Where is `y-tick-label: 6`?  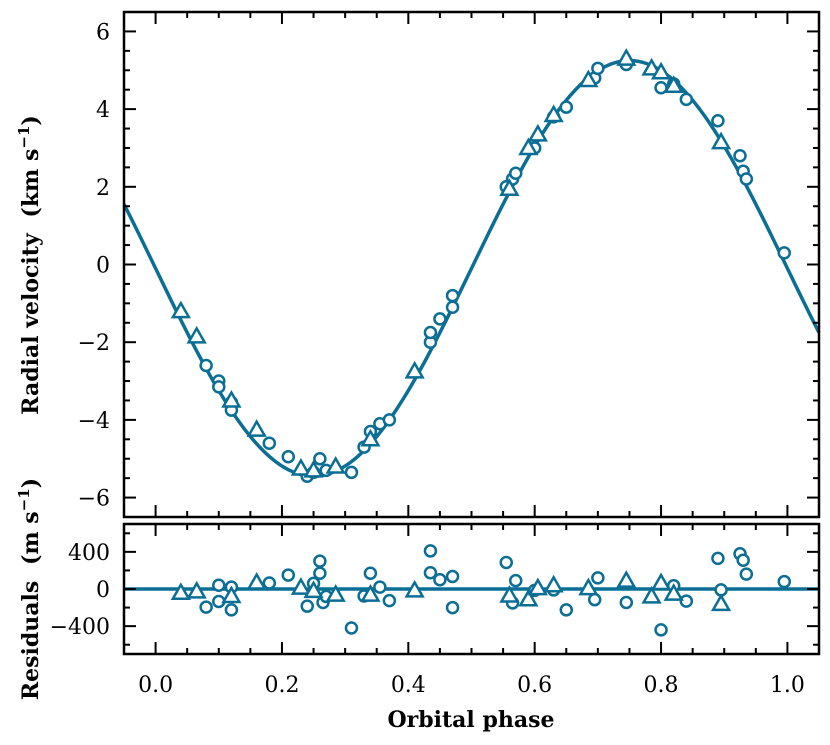 y-tick-label: 6 is located at coordinates (103, 32).